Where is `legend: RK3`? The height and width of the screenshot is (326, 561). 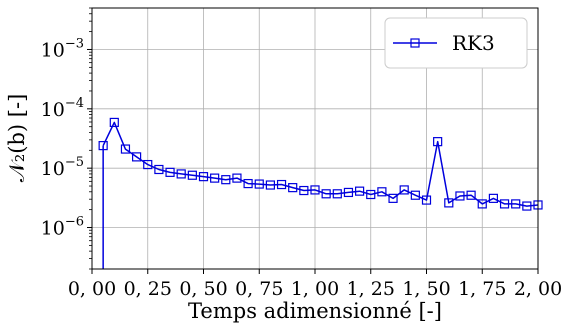
legend: RK3 is located at coordinates (456, 43).